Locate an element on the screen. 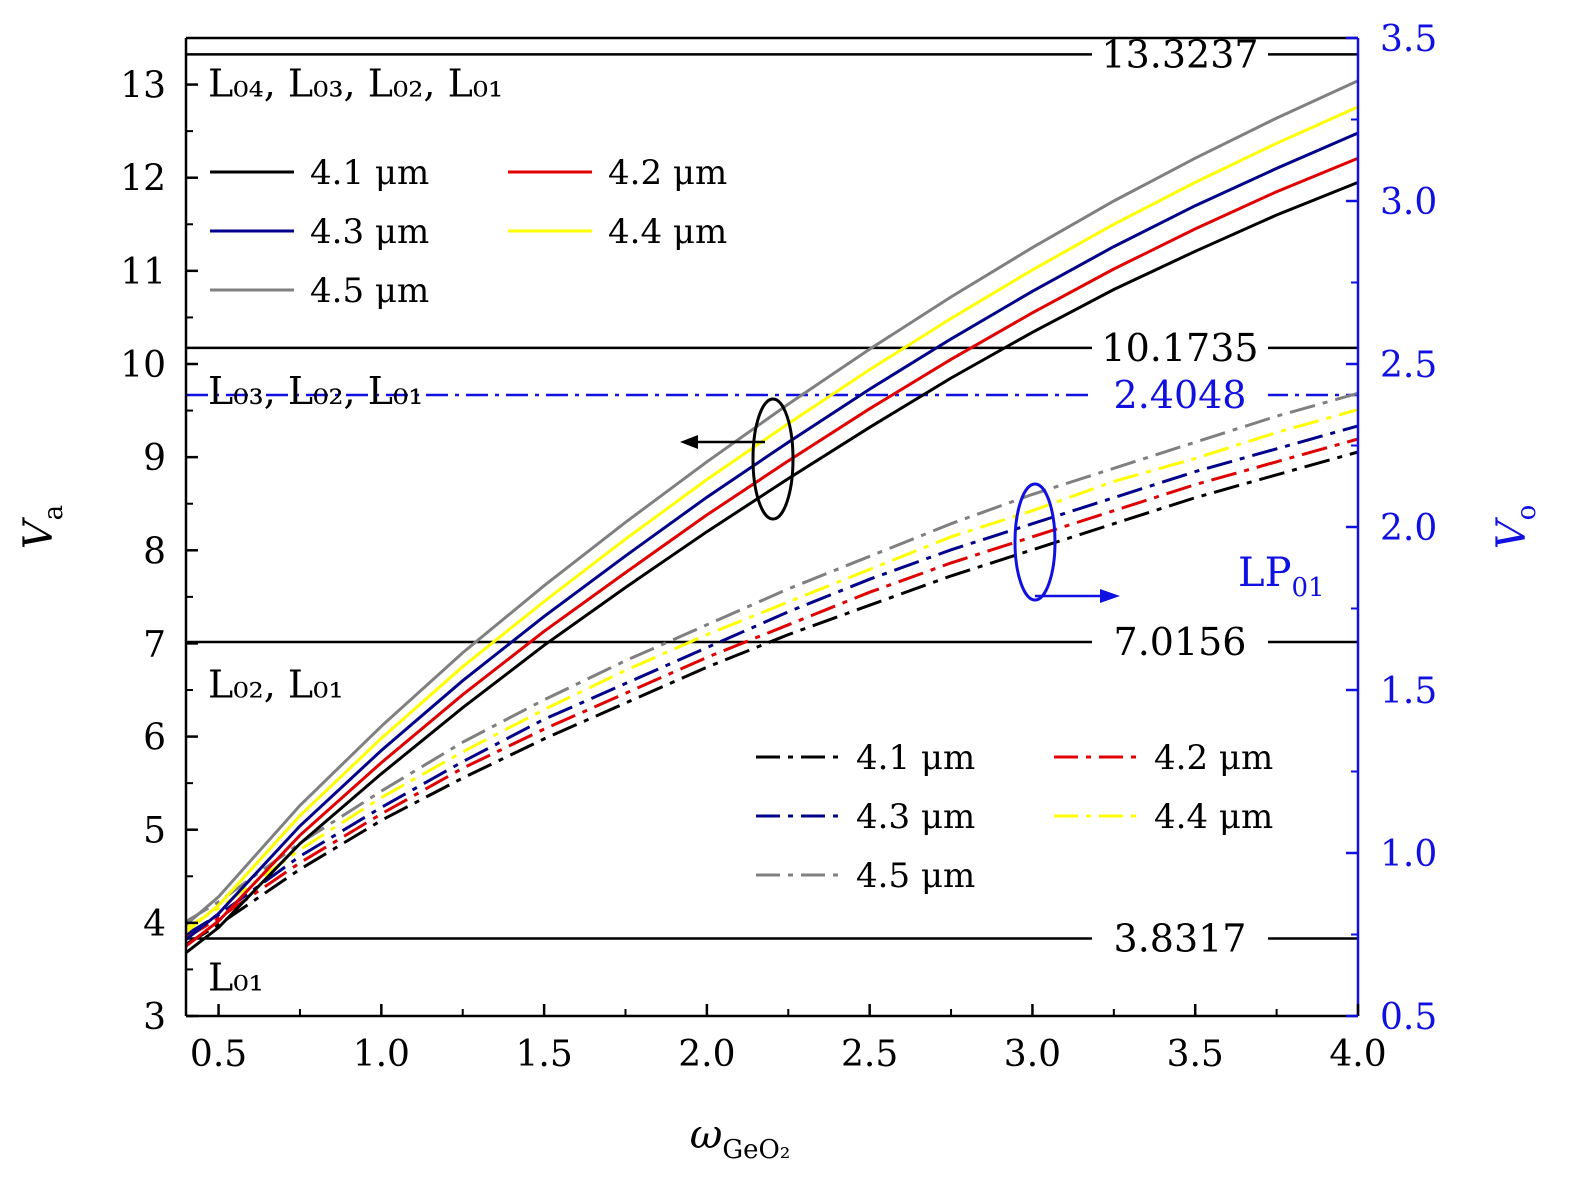 This screenshot has height=1181, width=1575. y-left-tick-label: 10 is located at coordinates (143, 365).